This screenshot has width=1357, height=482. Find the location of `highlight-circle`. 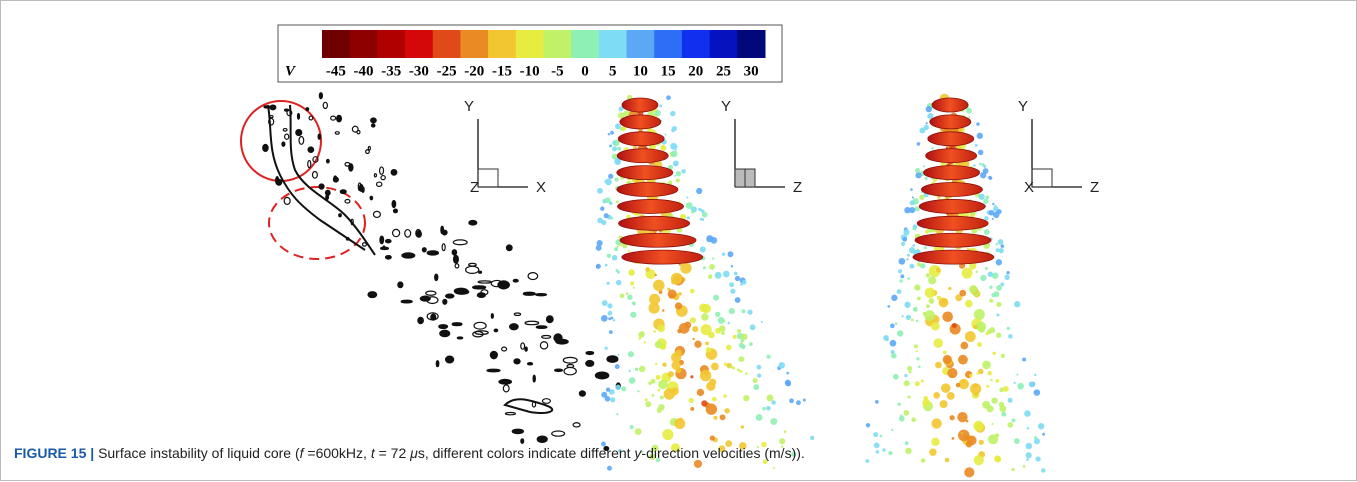

highlight-circle is located at coordinates (281, 141).